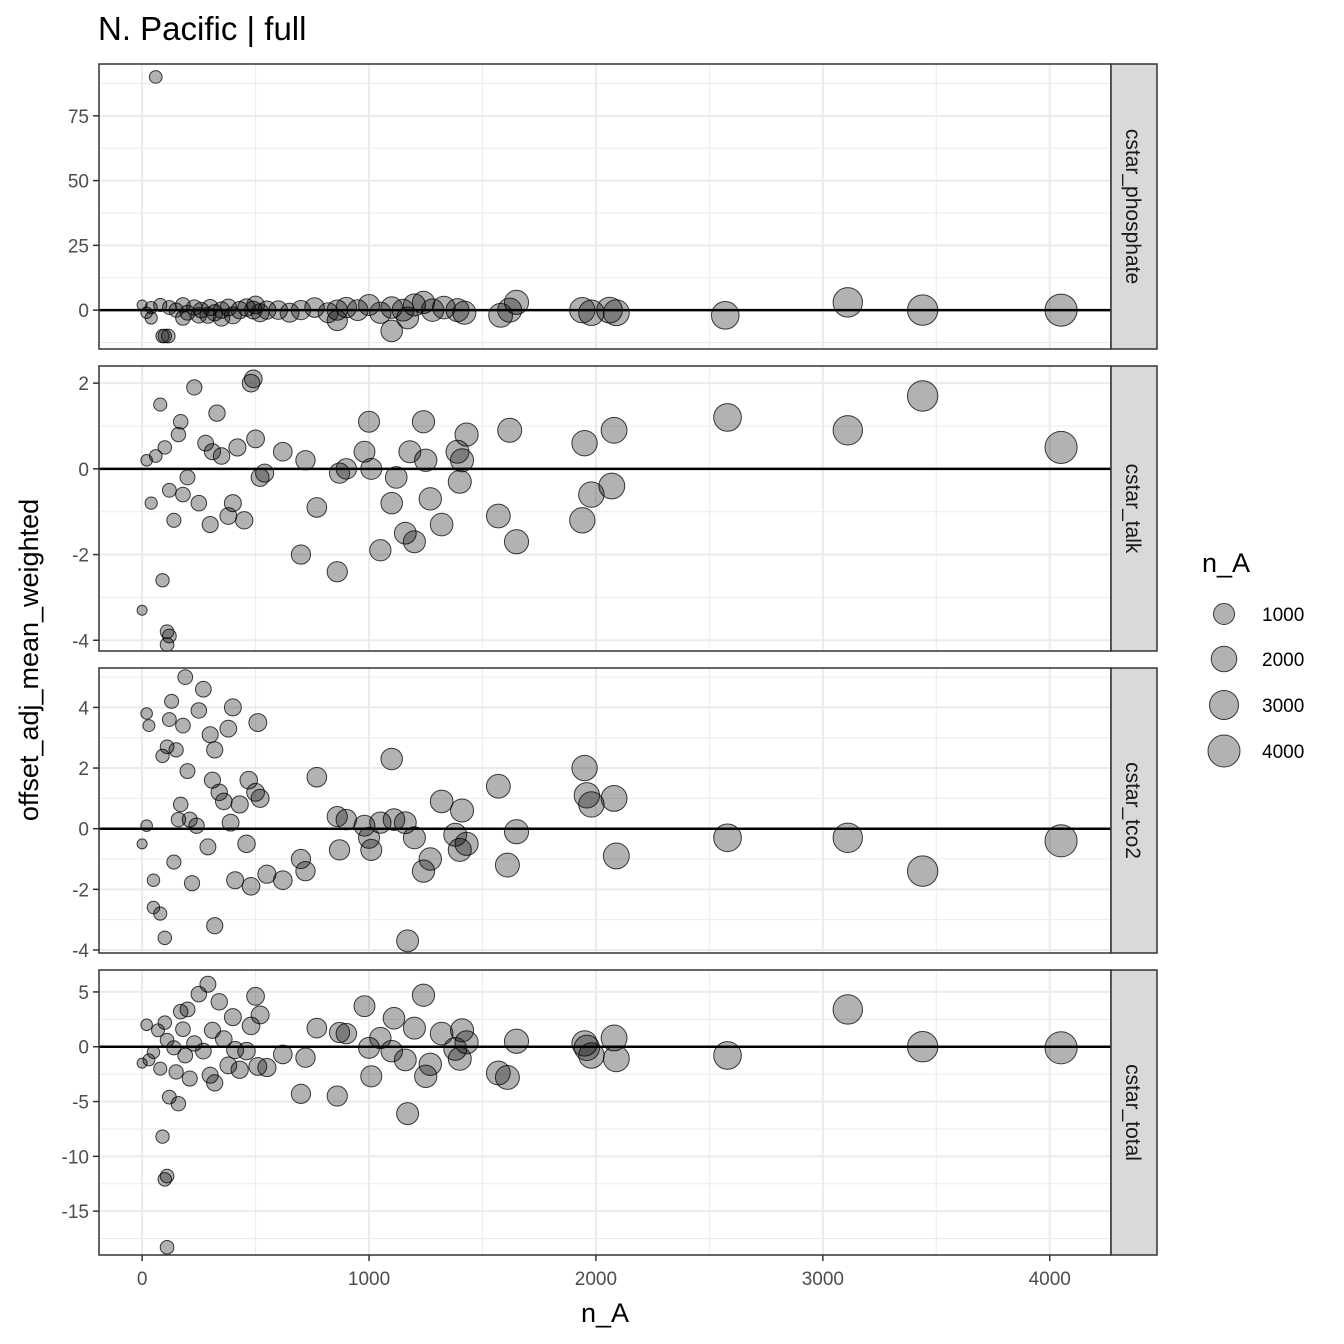  What do you see at coordinates (78, 182) in the screenshot?
I see `y-tick-label: 50` at bounding box center [78, 182].